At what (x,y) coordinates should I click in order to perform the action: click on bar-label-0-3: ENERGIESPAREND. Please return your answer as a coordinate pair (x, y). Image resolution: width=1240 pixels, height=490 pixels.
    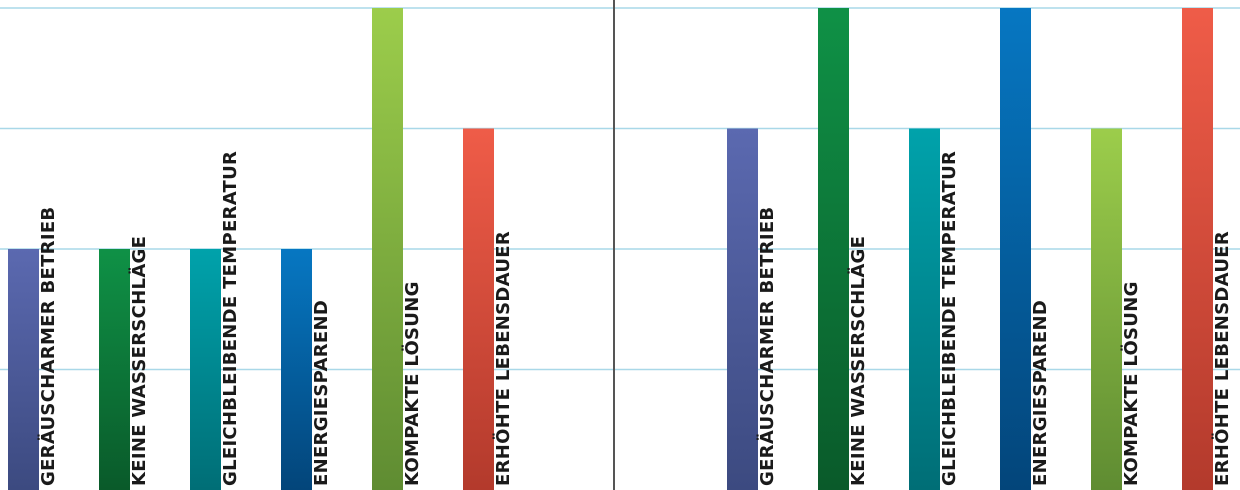
    Looking at the image, I should click on (321, 393).